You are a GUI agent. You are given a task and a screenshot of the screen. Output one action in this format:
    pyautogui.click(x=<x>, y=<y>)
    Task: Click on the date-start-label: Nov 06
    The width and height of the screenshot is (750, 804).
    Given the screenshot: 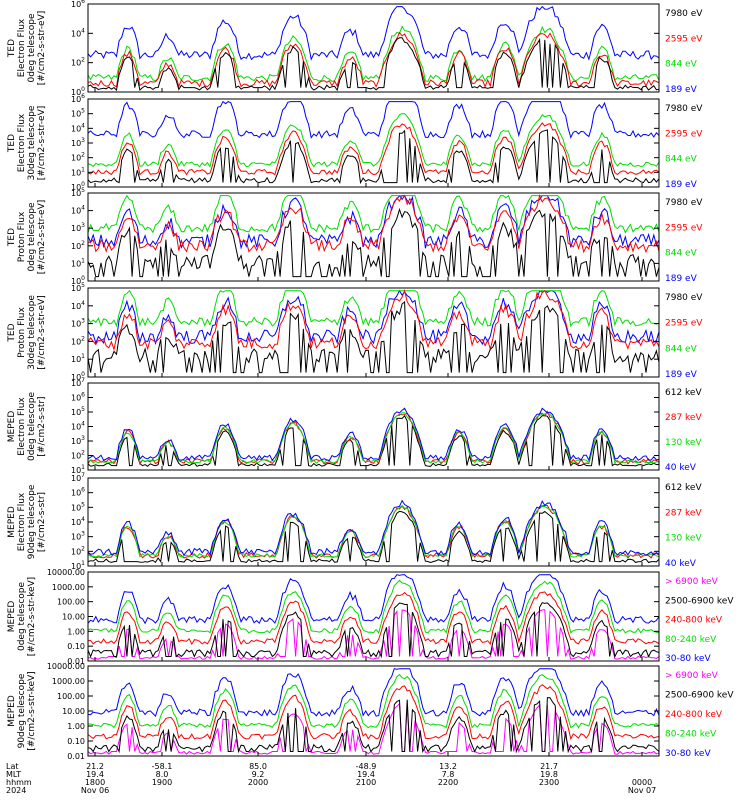 What is the action you would take?
    pyautogui.click(x=95, y=790)
    